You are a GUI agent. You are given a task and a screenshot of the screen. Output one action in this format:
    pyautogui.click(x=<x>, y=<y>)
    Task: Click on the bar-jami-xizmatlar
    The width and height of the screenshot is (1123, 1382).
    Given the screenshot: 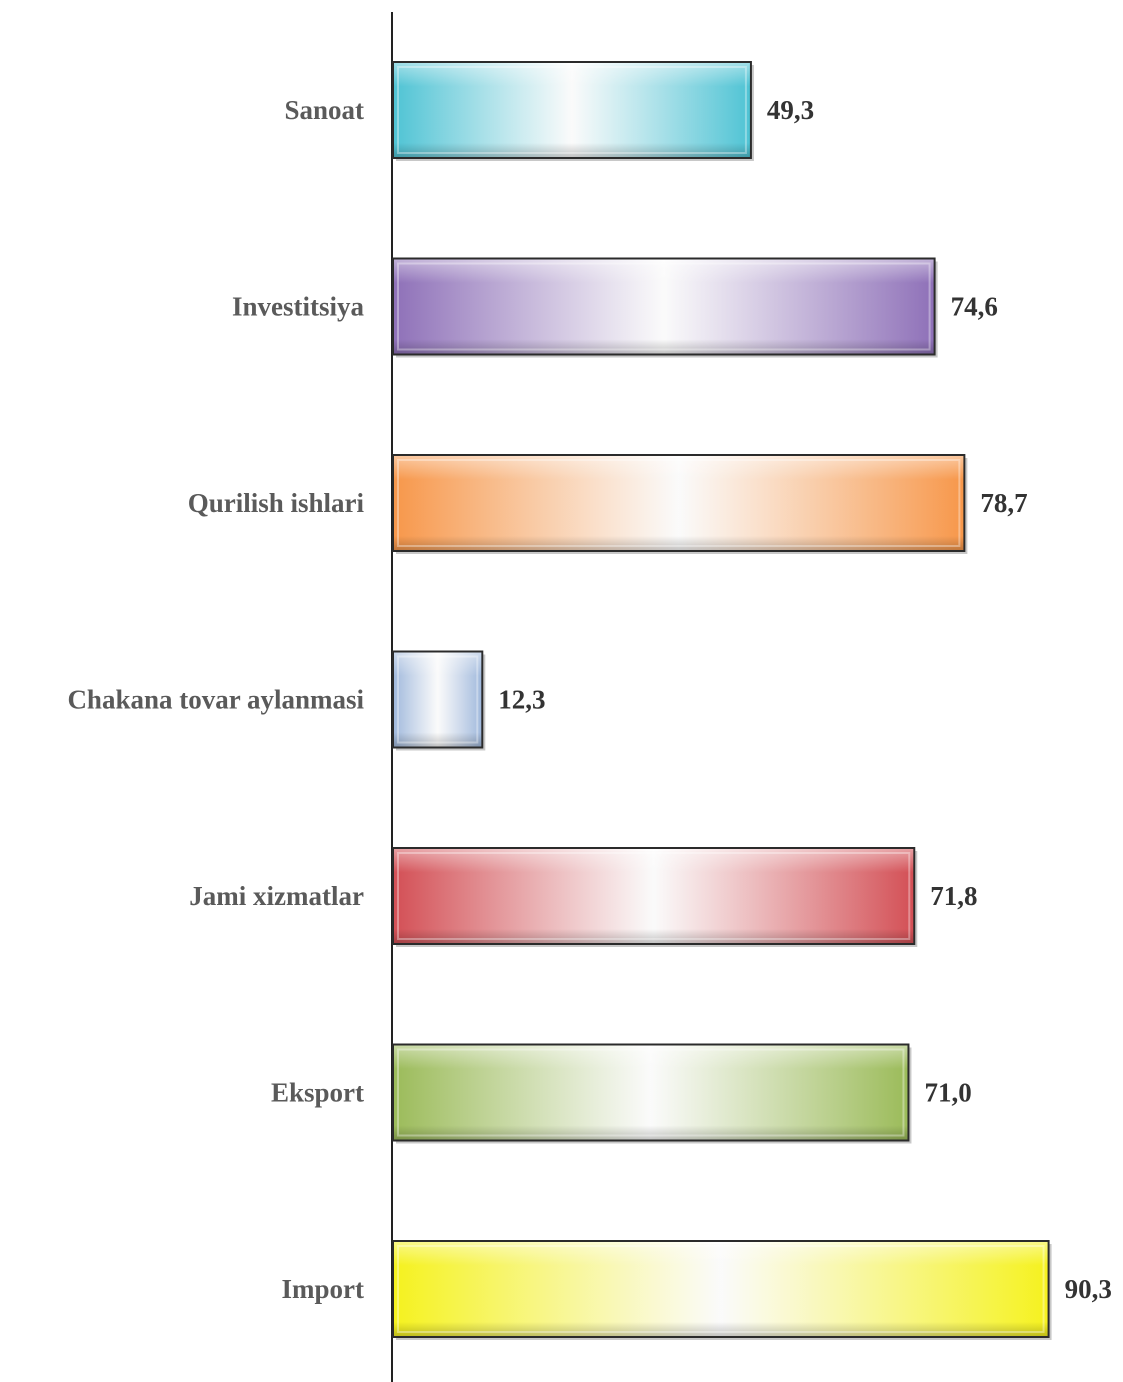 What is the action you would take?
    pyautogui.click(x=655, y=897)
    